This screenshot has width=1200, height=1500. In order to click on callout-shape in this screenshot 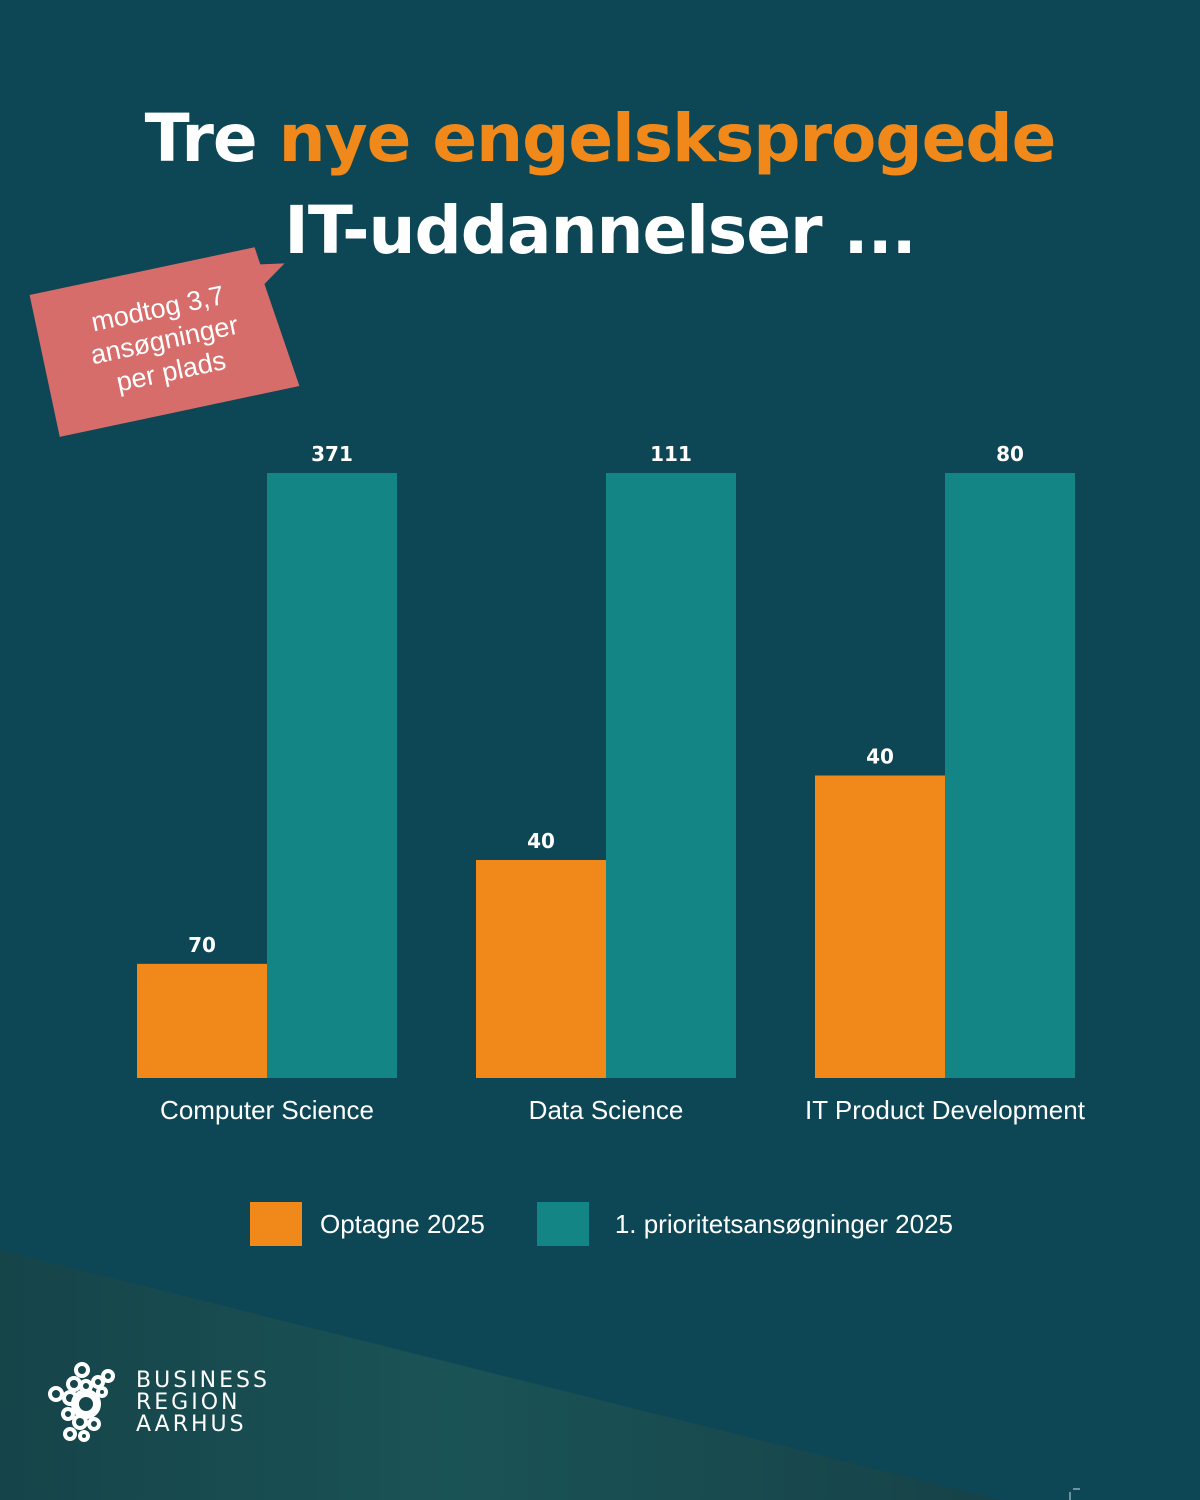, I will do `click(164, 342)`.